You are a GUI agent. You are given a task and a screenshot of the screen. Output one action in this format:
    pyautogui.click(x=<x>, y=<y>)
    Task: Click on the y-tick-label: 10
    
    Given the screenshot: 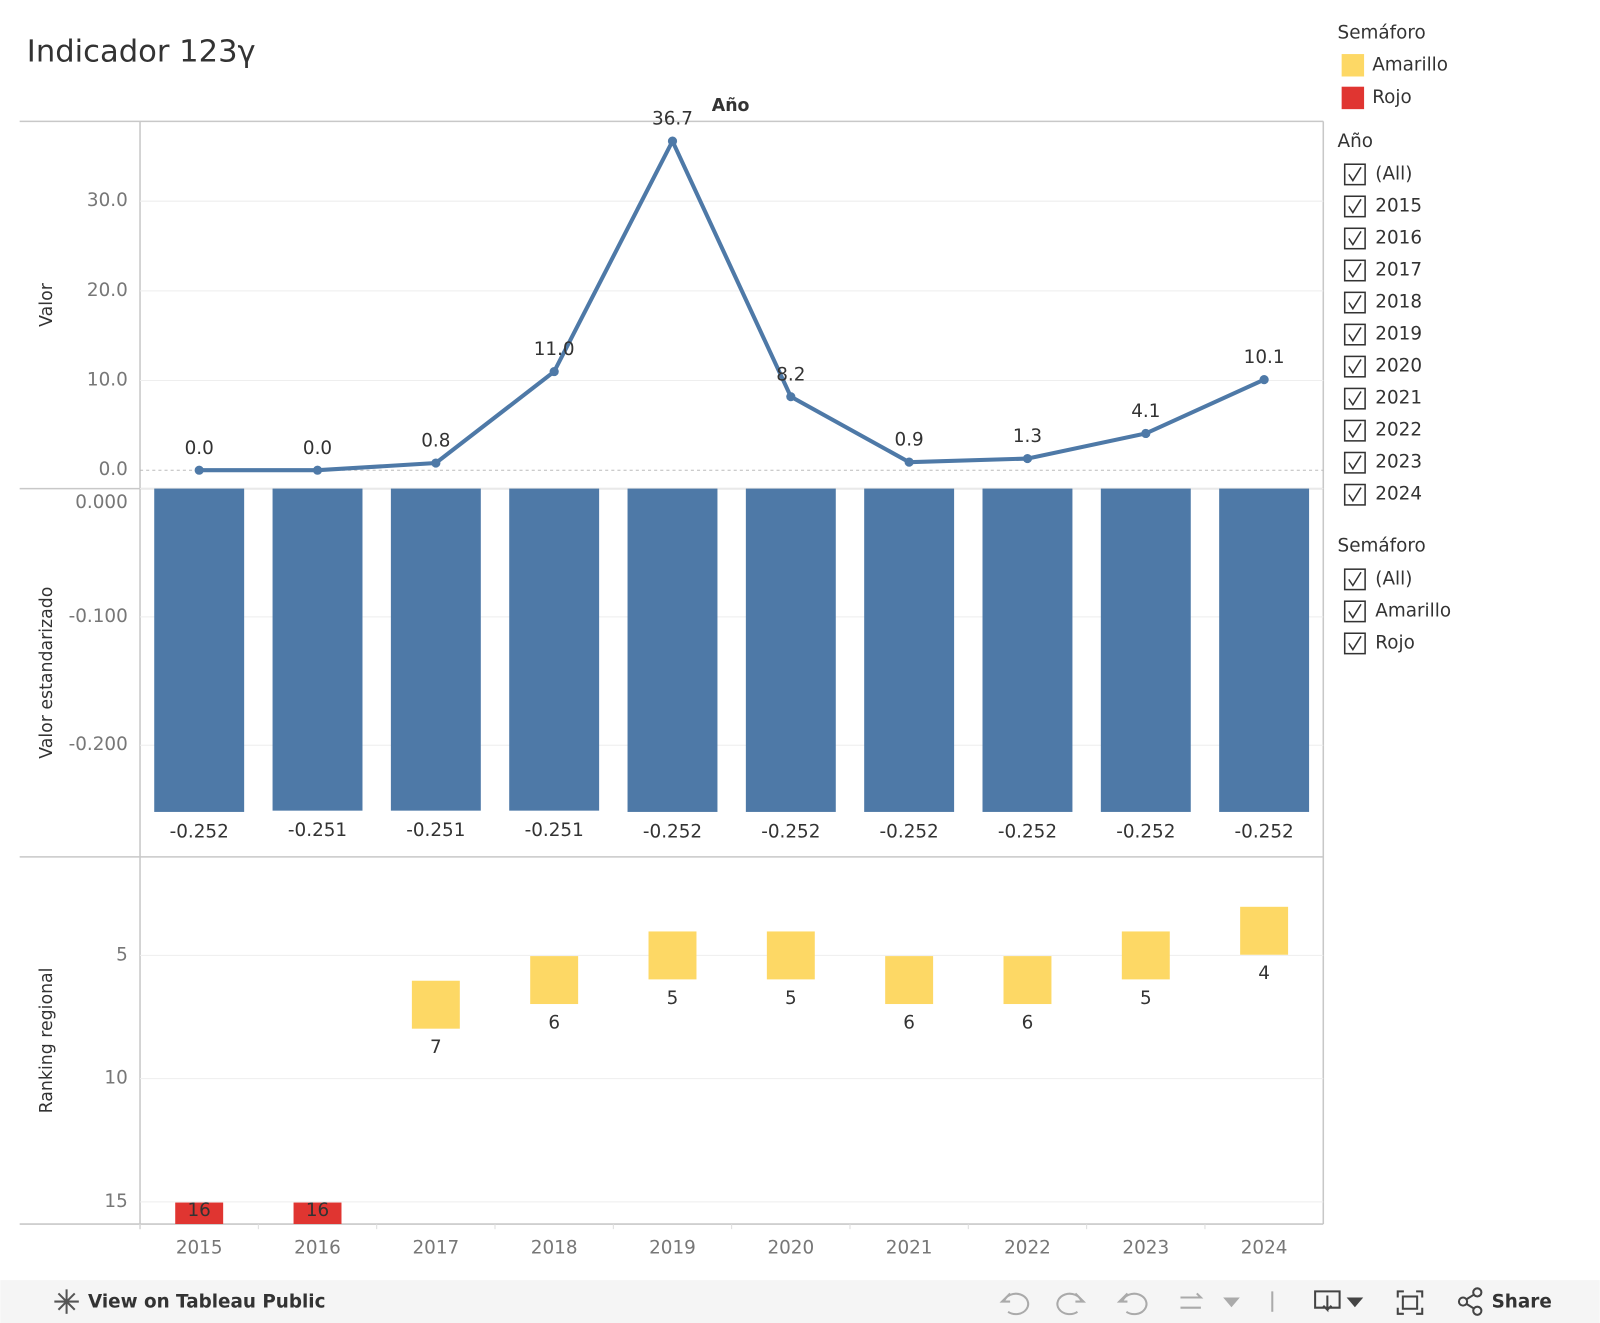 What is the action you would take?
    pyautogui.click(x=115, y=1078)
    